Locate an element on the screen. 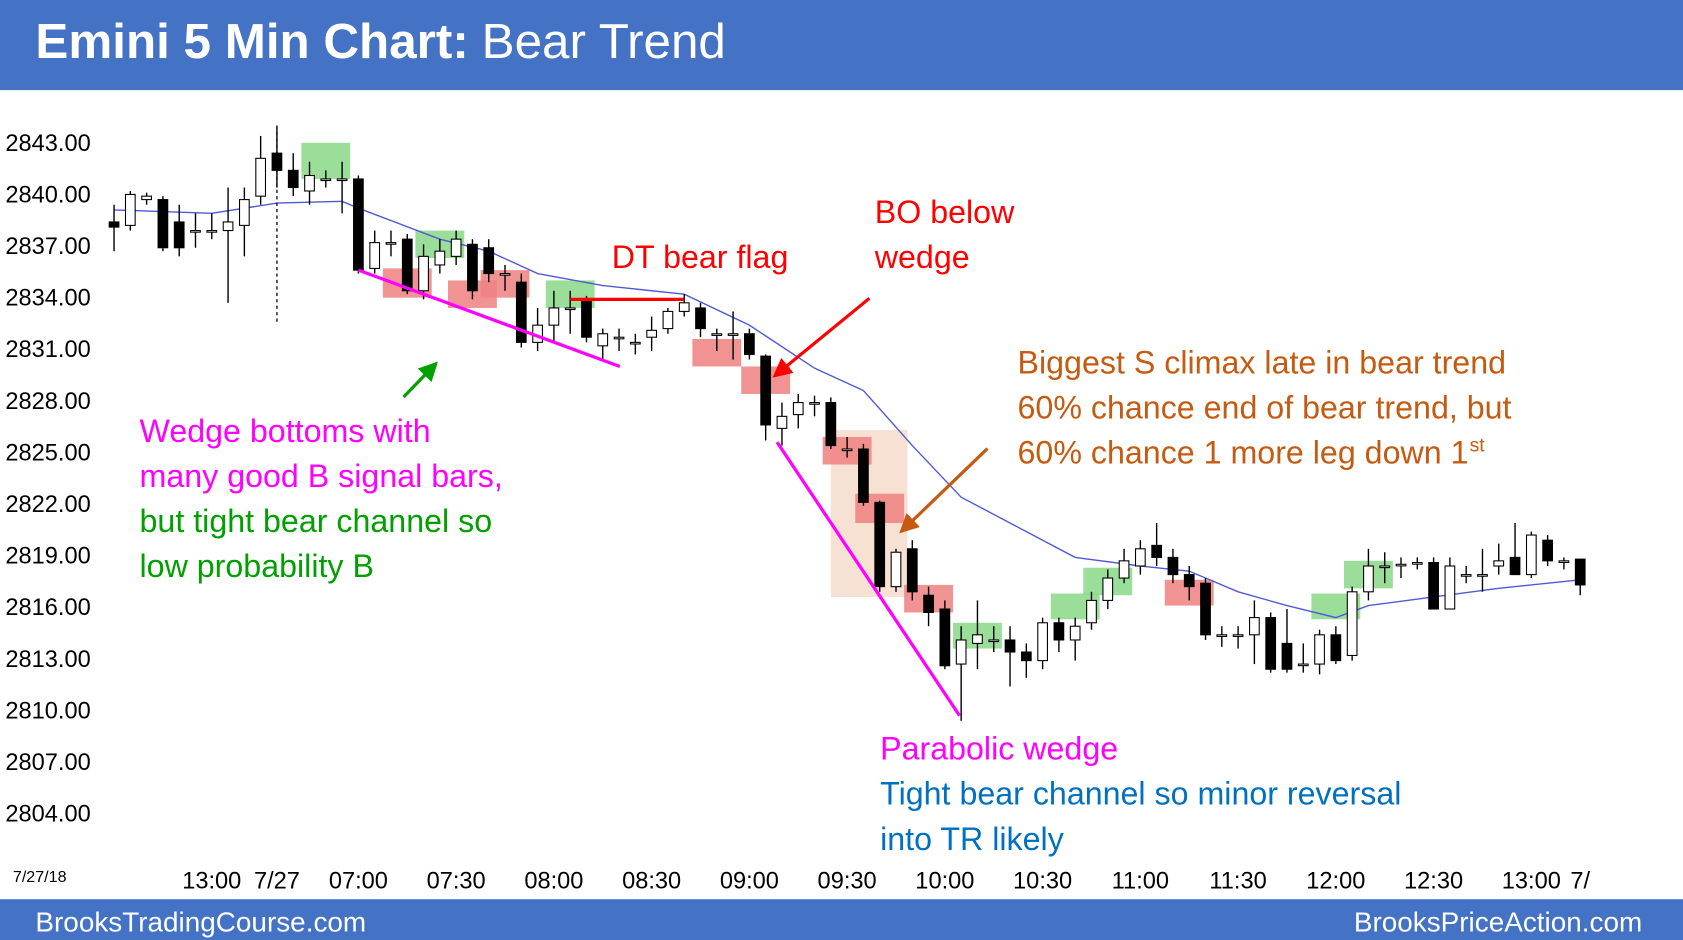 The image size is (1683, 940). annotation: 60% chance end of bear trend, but is located at coordinates (1265, 407).